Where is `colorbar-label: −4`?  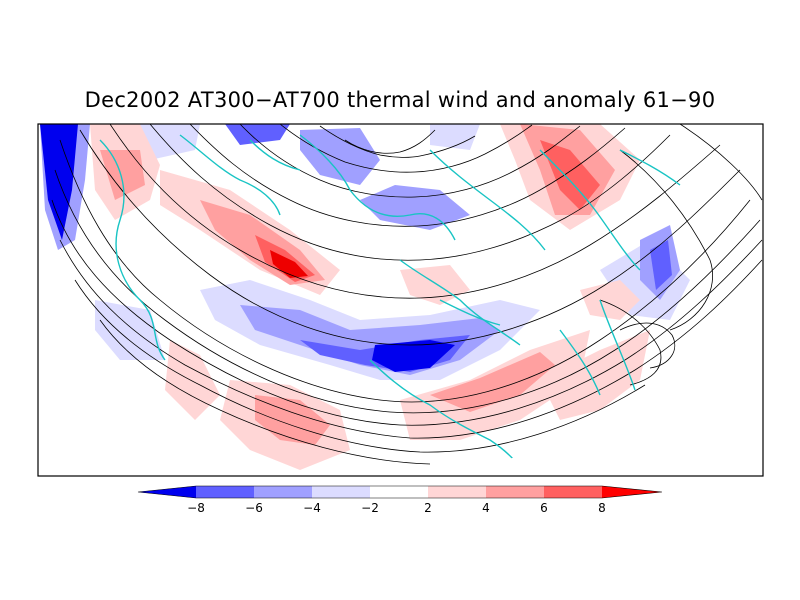
colorbar-label: −4 is located at coordinates (312, 508).